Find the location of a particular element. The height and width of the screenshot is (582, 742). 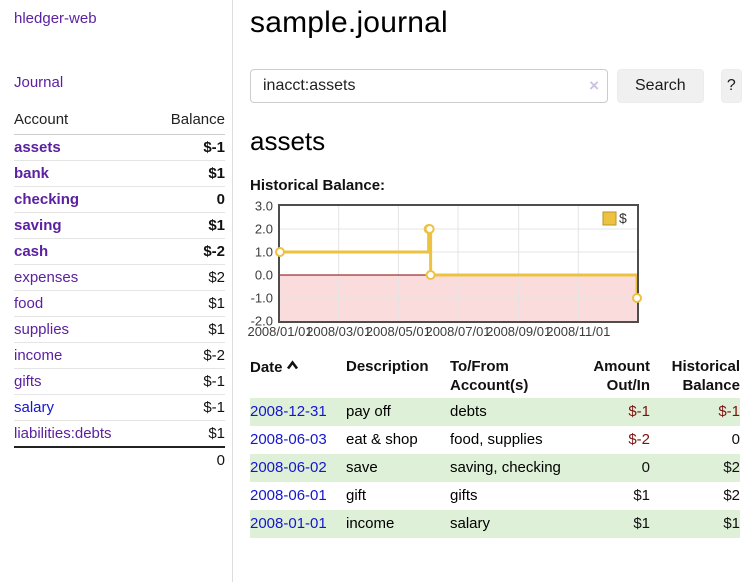

account-link-saving: saving is located at coordinates (38, 225).